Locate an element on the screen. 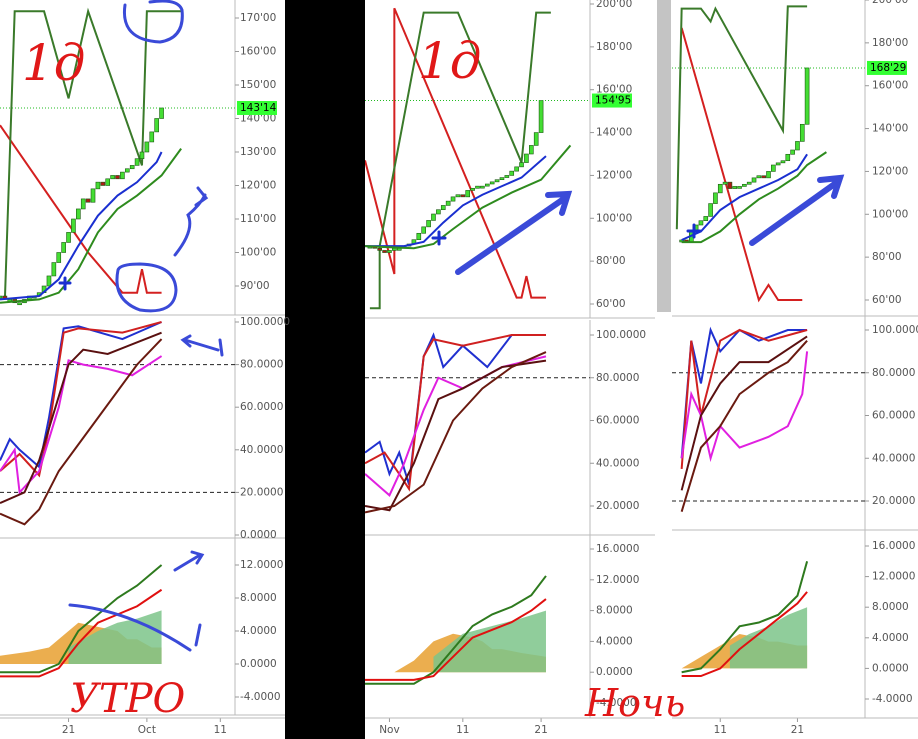  circle is located at coordinates (146, 287).